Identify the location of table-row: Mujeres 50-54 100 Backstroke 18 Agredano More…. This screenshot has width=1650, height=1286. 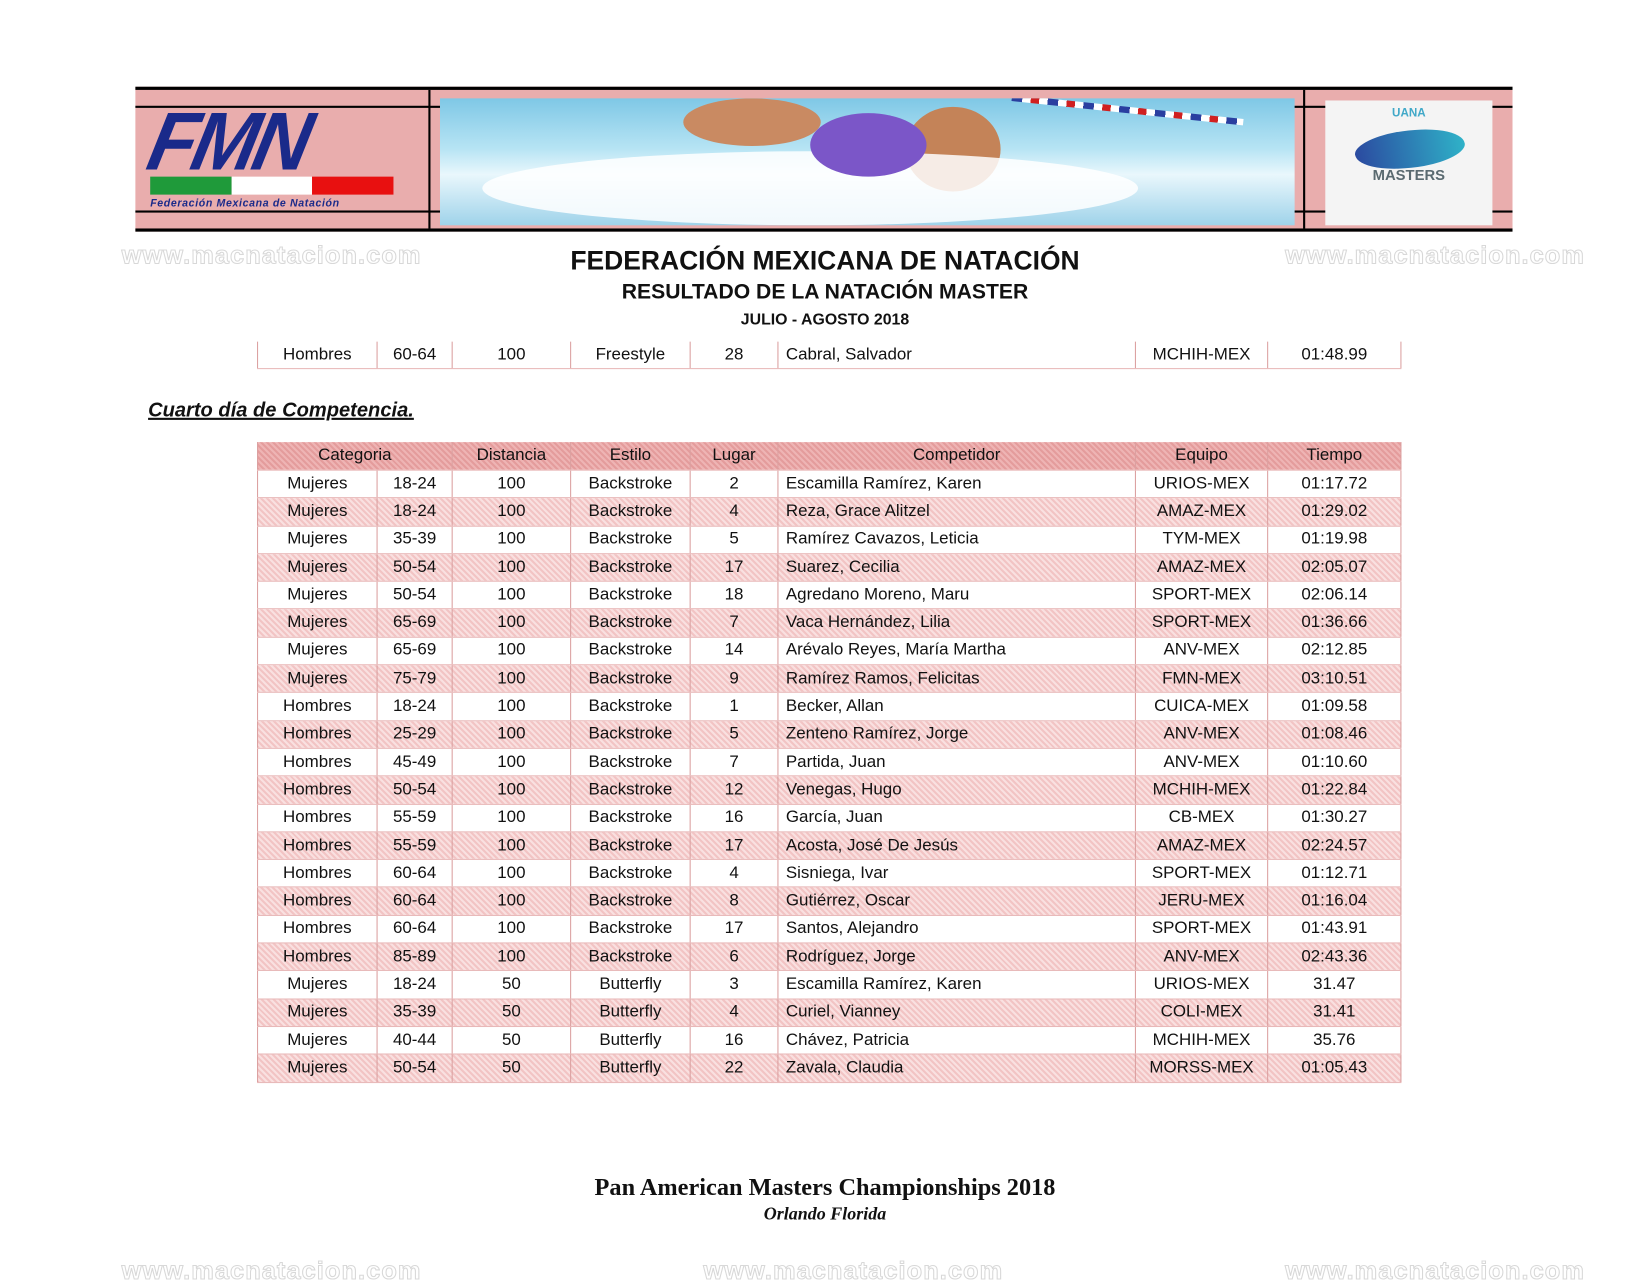
(829, 595).